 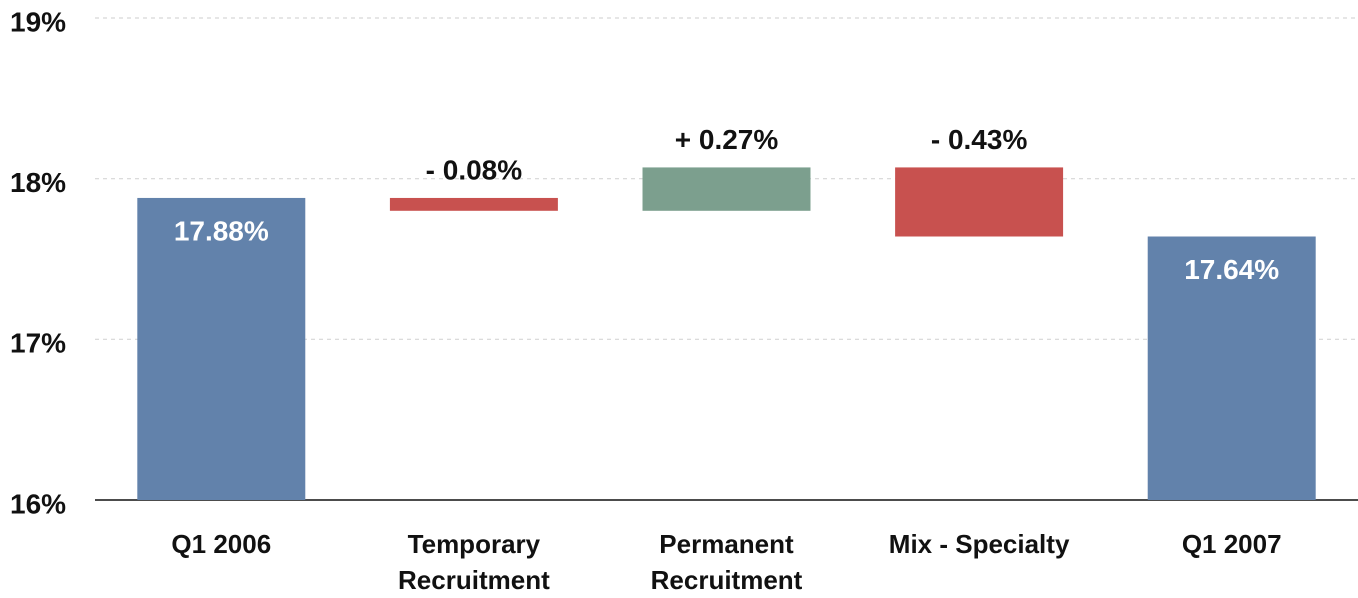 What do you see at coordinates (1231, 269) in the screenshot?
I see `data-label: 17.64%` at bounding box center [1231, 269].